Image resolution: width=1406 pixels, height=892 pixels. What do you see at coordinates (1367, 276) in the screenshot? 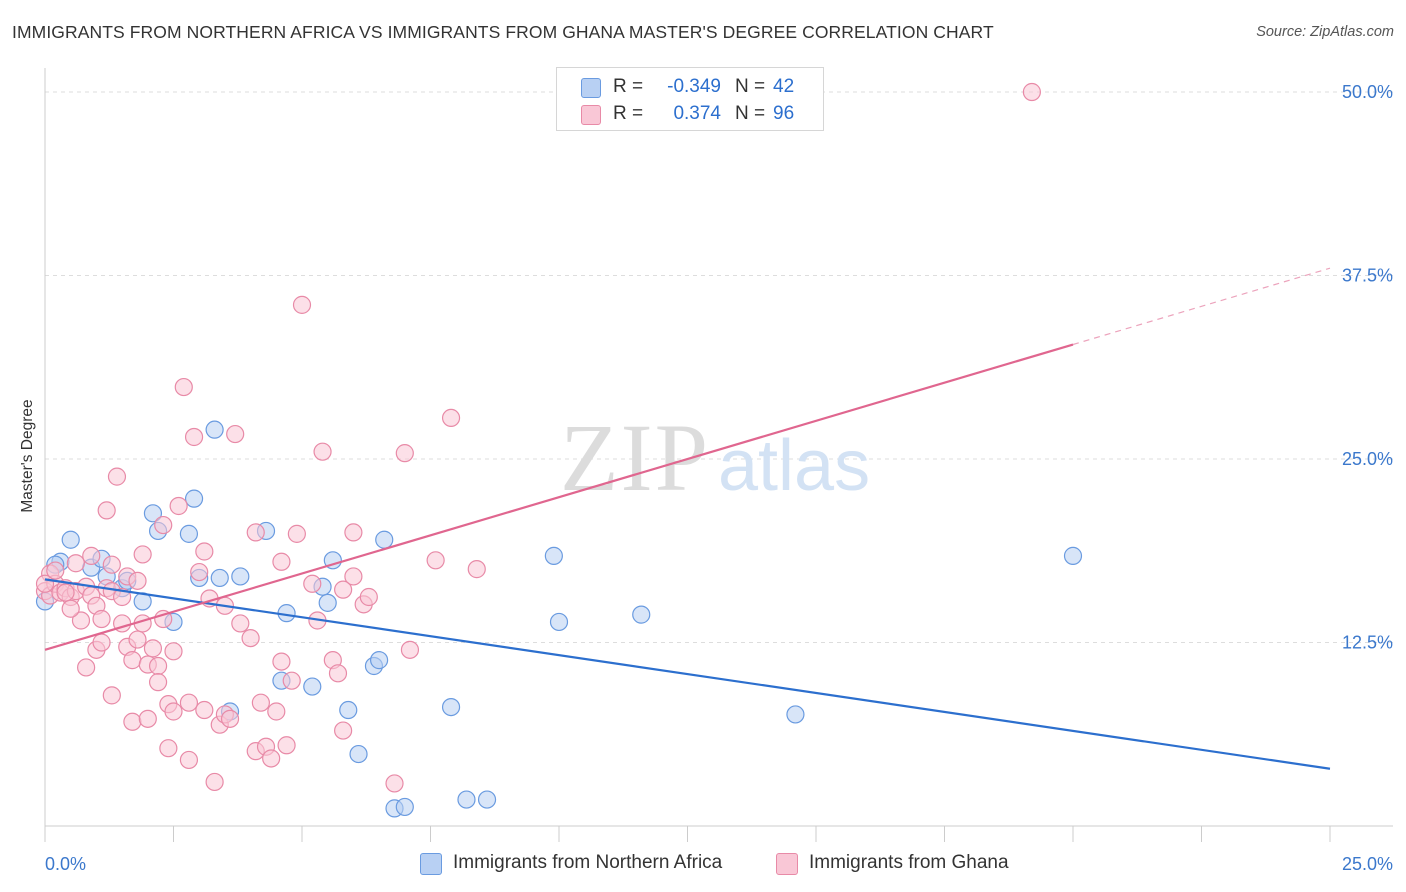
I see `y-tick-label: 37.5%` at bounding box center [1367, 276].